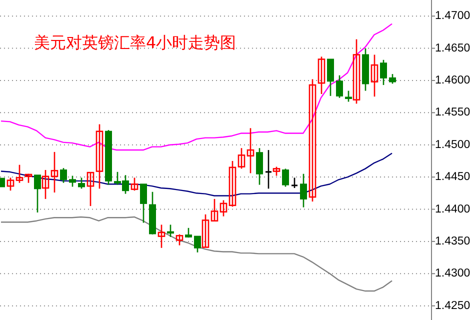 The image size is (474, 320). Describe the element at coordinates (452, 80) in the screenshot. I see `y-tick-label: 1.4600` at that location.